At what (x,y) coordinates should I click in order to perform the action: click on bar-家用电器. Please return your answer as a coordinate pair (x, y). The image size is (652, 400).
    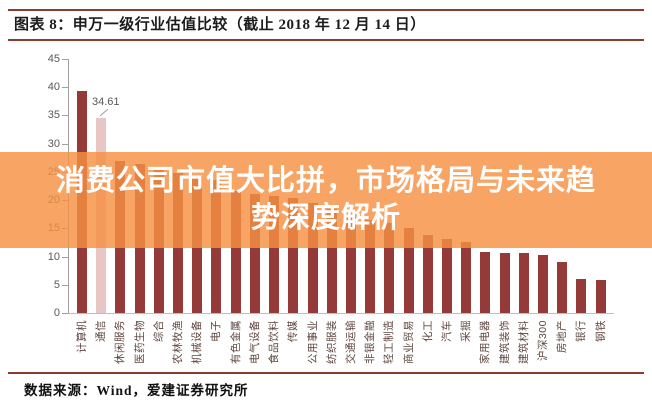
    Looking at the image, I should click on (485, 282).